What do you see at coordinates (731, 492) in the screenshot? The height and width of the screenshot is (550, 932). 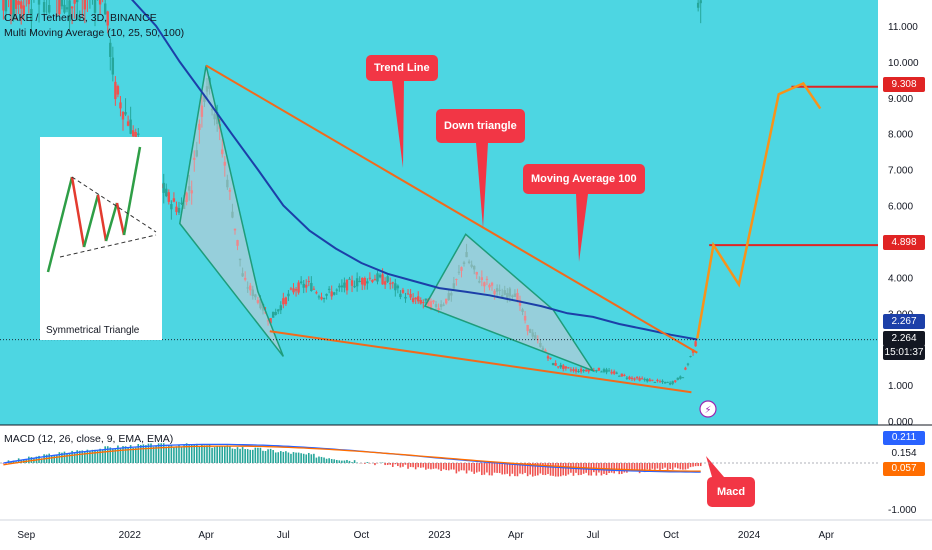 I see `callout-macd: Macd` at bounding box center [731, 492].